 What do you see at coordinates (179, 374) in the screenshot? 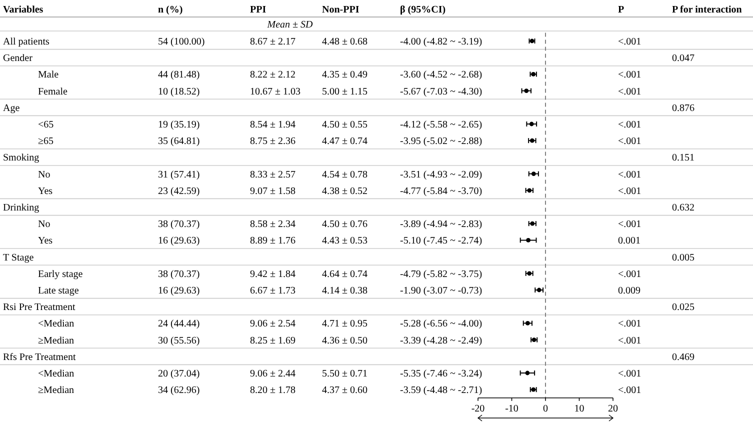
I see `text: 20 (37.04)` at bounding box center [179, 374].